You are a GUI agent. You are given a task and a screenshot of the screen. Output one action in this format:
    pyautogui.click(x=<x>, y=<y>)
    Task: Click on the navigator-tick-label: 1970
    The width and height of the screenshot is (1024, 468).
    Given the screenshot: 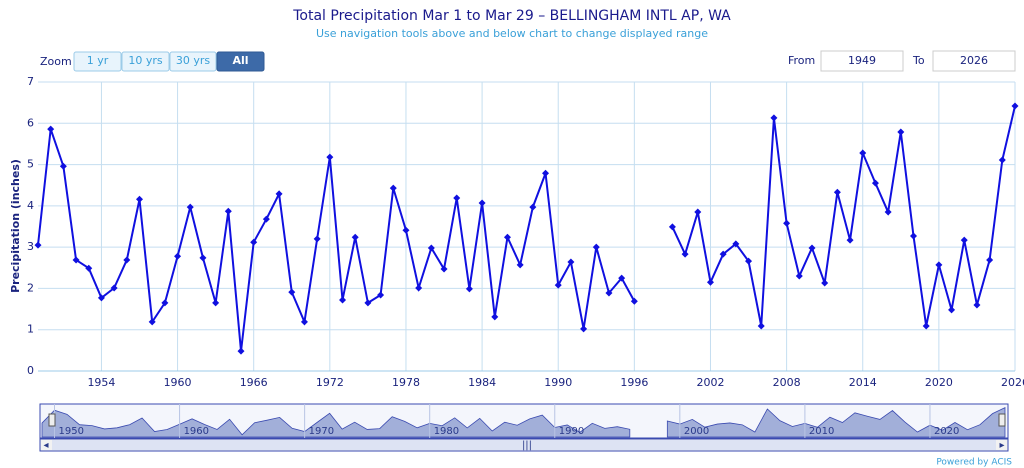 What is the action you would take?
    pyautogui.click(x=321, y=431)
    